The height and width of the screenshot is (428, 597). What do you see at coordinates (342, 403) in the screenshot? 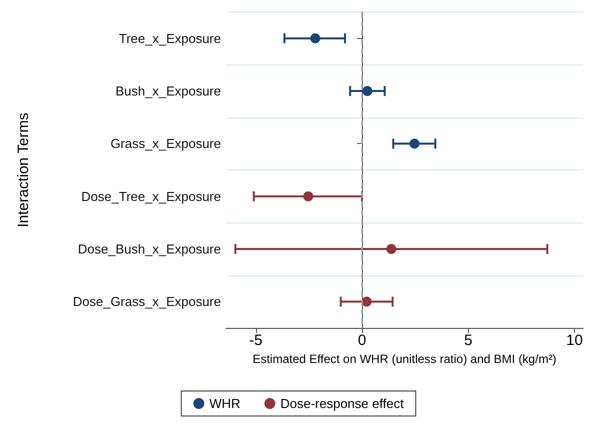
I see `legend-label: Dose-response effect` at bounding box center [342, 403].